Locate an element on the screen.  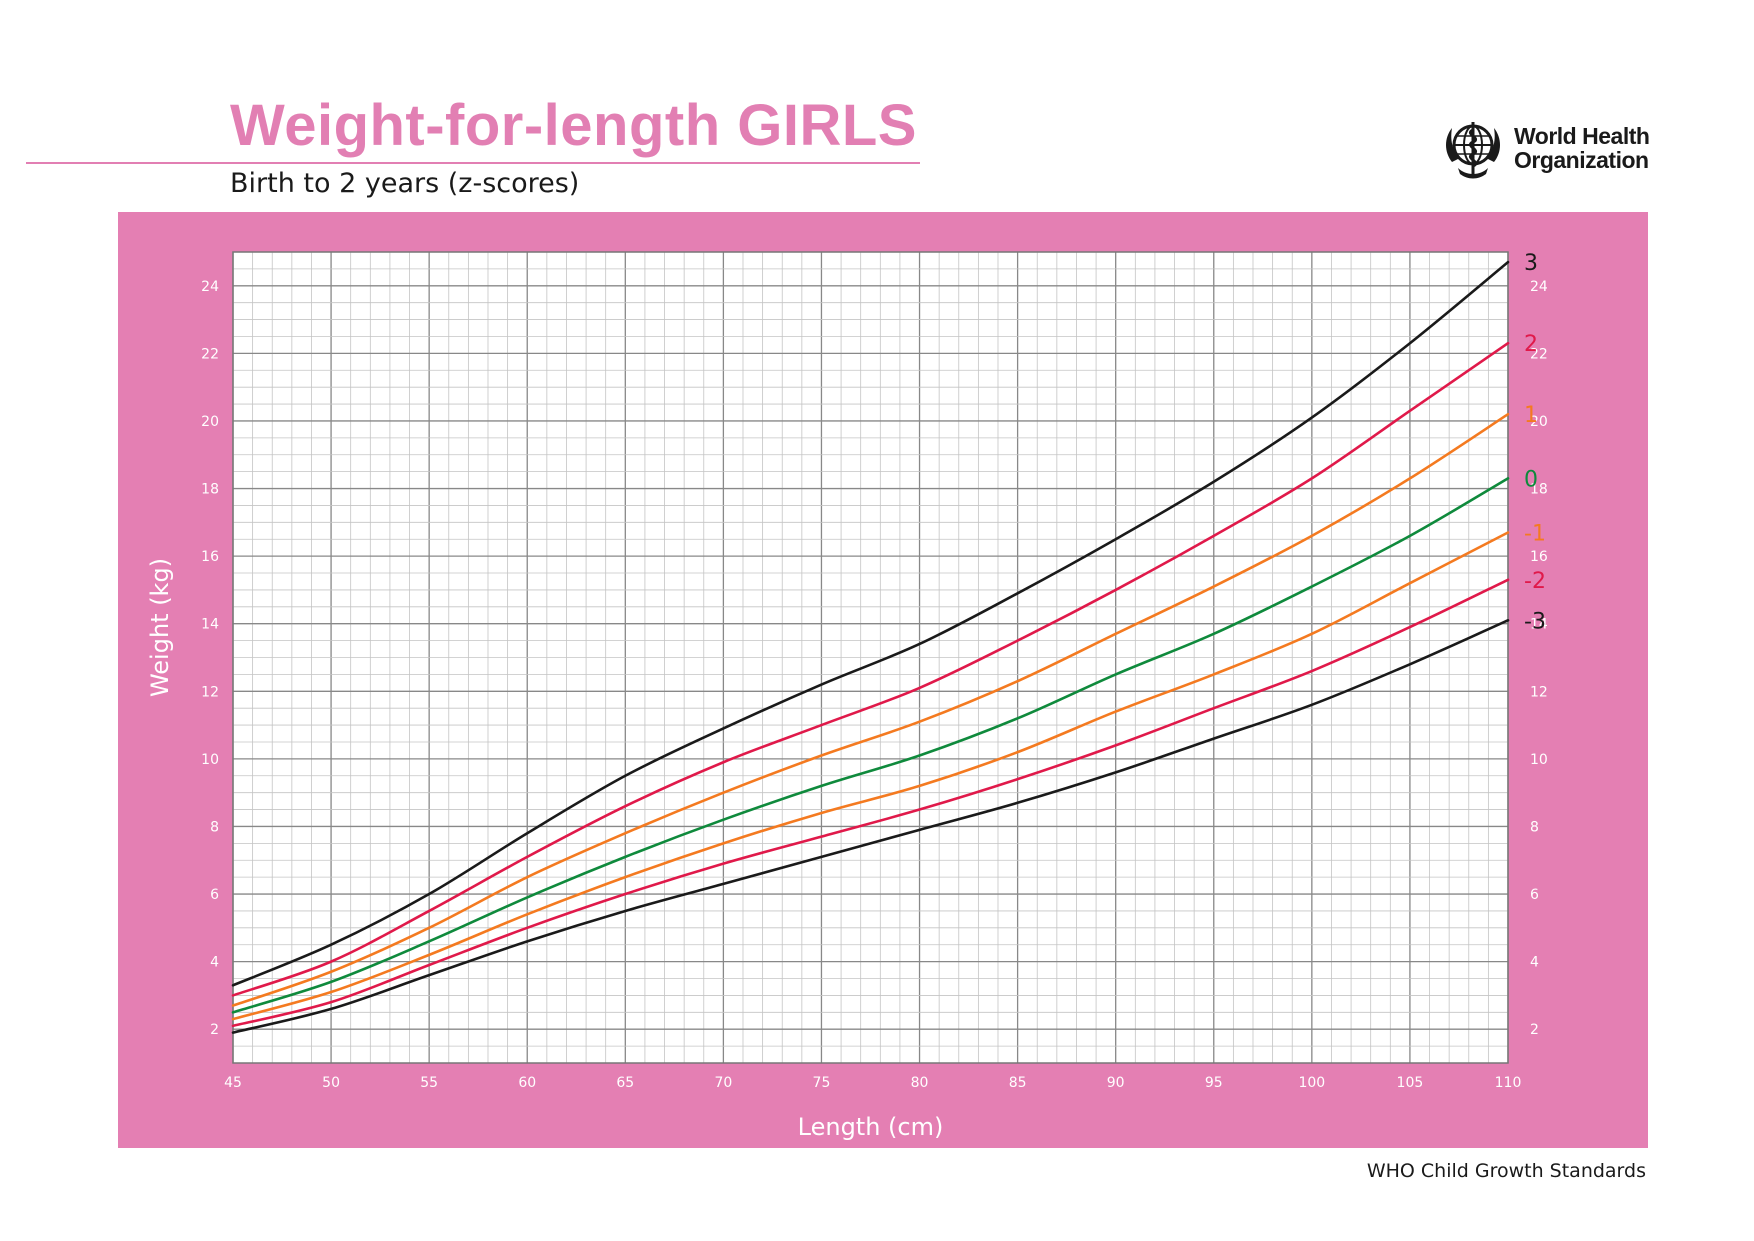
series-label-z-3: -3 is located at coordinates (1535, 621).